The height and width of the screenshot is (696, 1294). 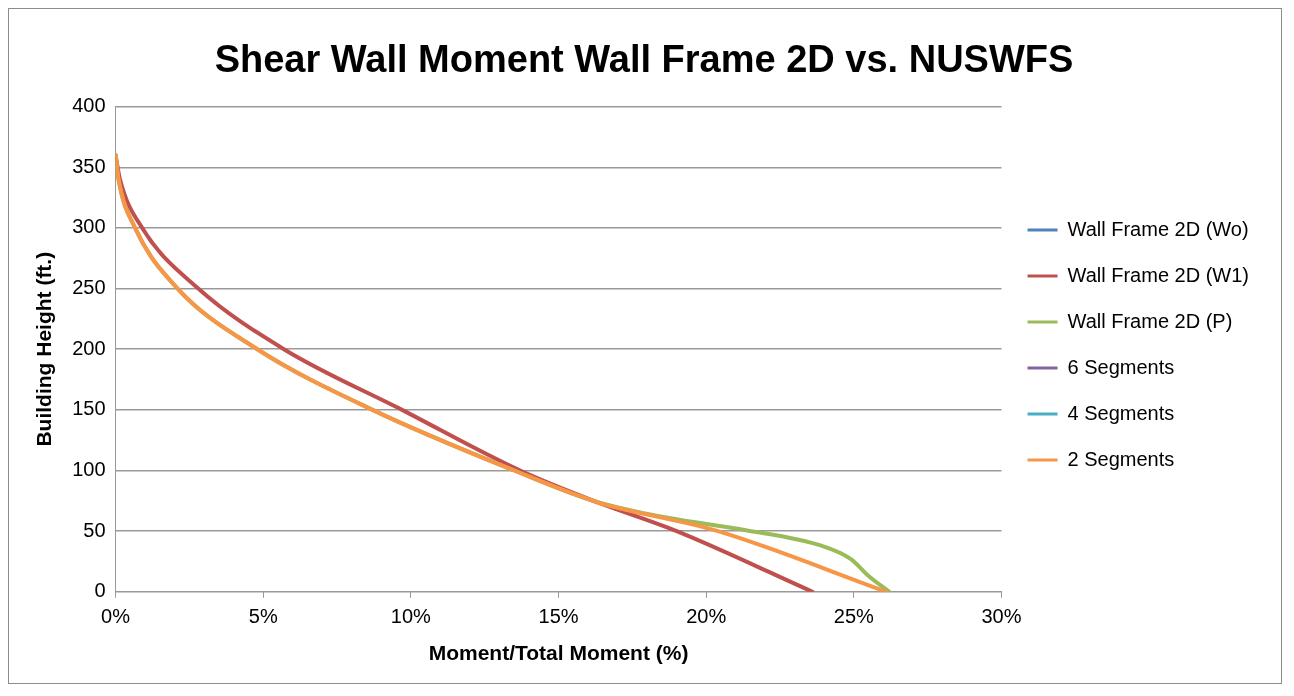 What do you see at coordinates (263, 616) in the screenshot?
I see `x-tick-label: 5%` at bounding box center [263, 616].